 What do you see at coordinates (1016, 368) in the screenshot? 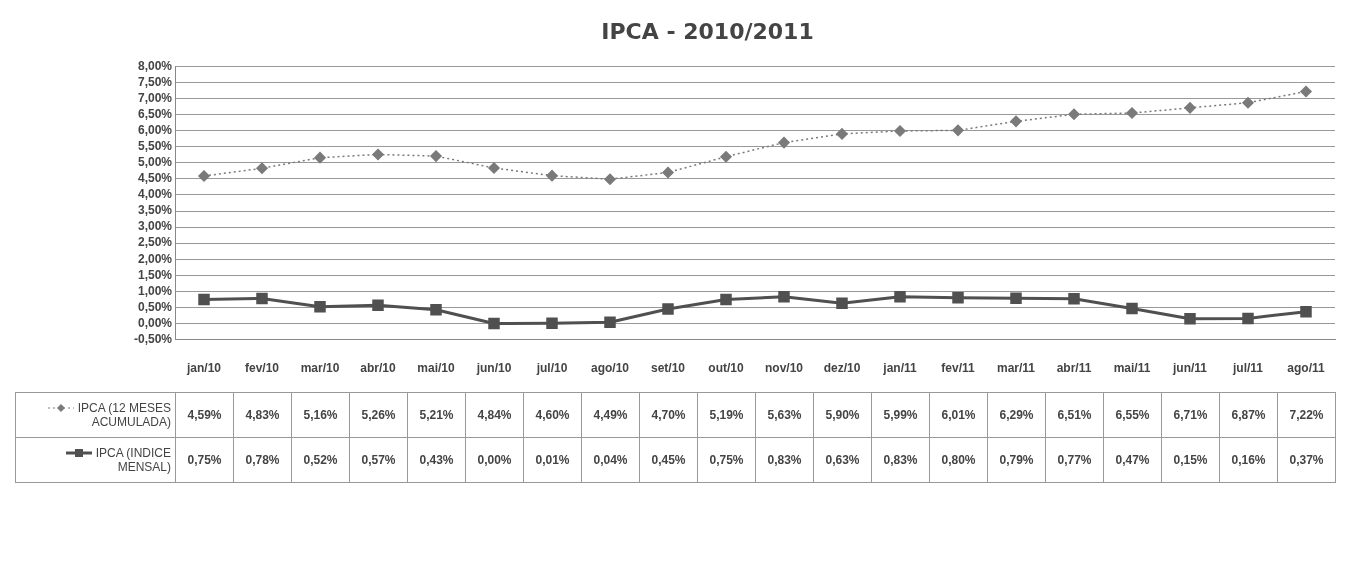
I see `x-tick-label: mar/11` at bounding box center [1016, 368].